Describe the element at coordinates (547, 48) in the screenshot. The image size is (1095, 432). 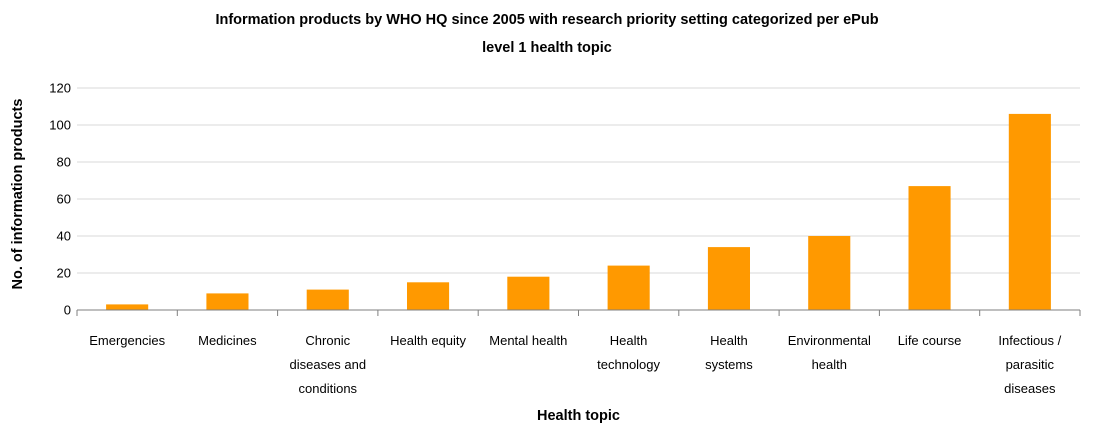
I see `chart-title-line: level 1 health topic` at that location.